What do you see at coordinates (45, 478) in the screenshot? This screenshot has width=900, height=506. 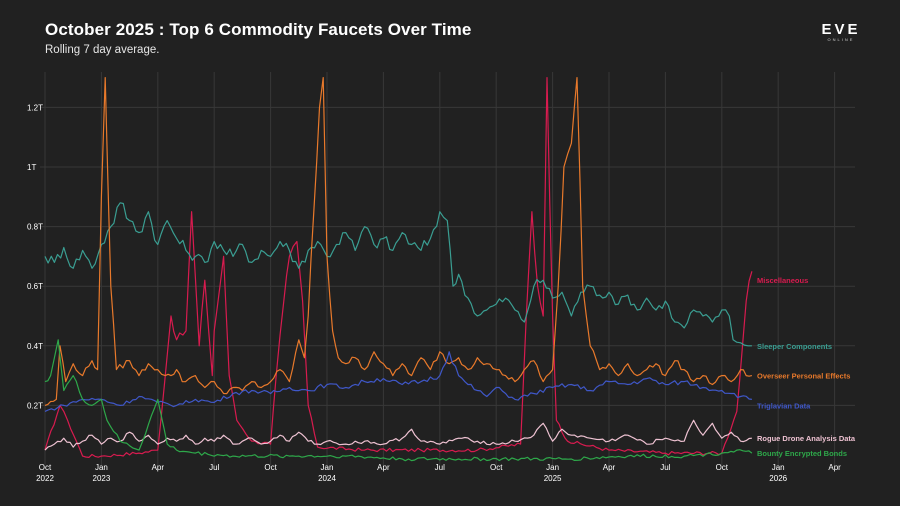 I see `x-tick-year-label: 2022` at bounding box center [45, 478].